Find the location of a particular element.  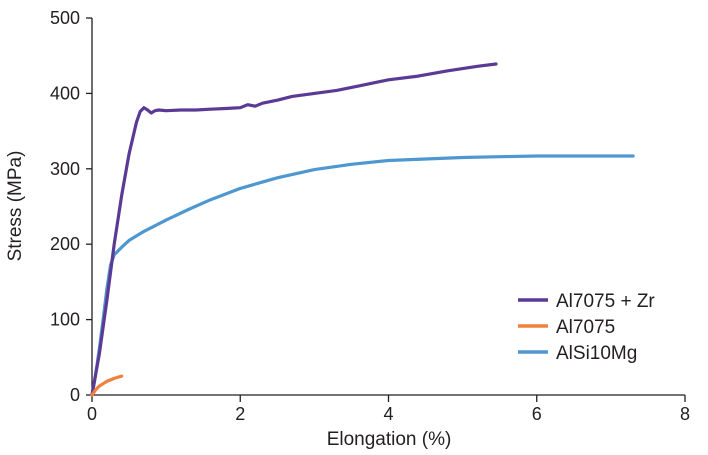

x-tick-label: 0 is located at coordinates (92, 414).